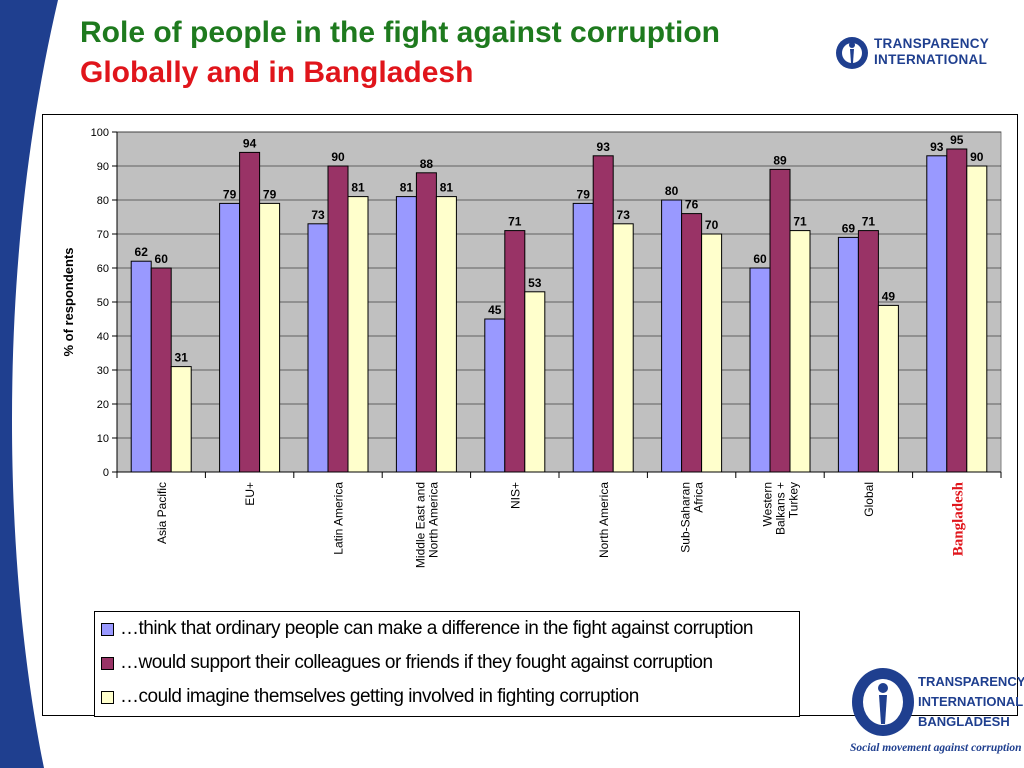  What do you see at coordinates (692, 205) in the screenshot?
I see `data-label: 76` at bounding box center [692, 205].